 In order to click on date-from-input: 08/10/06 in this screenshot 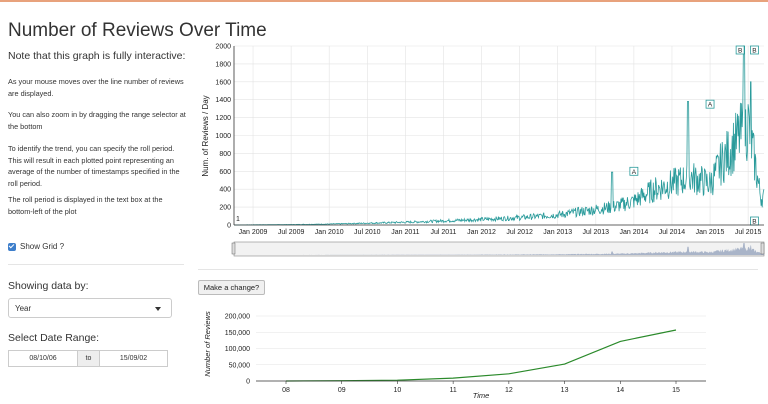, I will do `click(43, 358)`.